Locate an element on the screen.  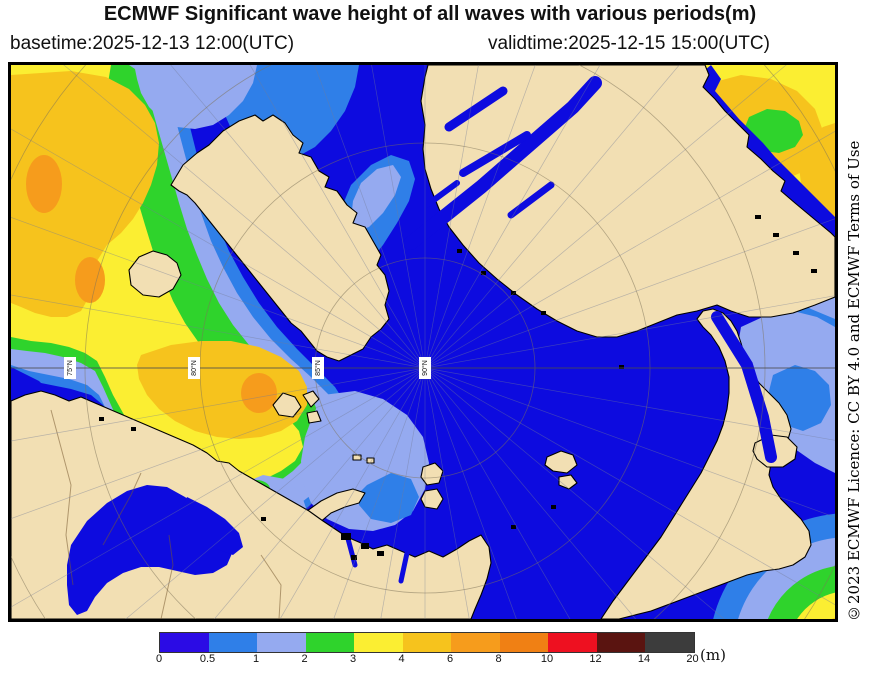
svg-text: 75°N is located at coordinates (70, 368).